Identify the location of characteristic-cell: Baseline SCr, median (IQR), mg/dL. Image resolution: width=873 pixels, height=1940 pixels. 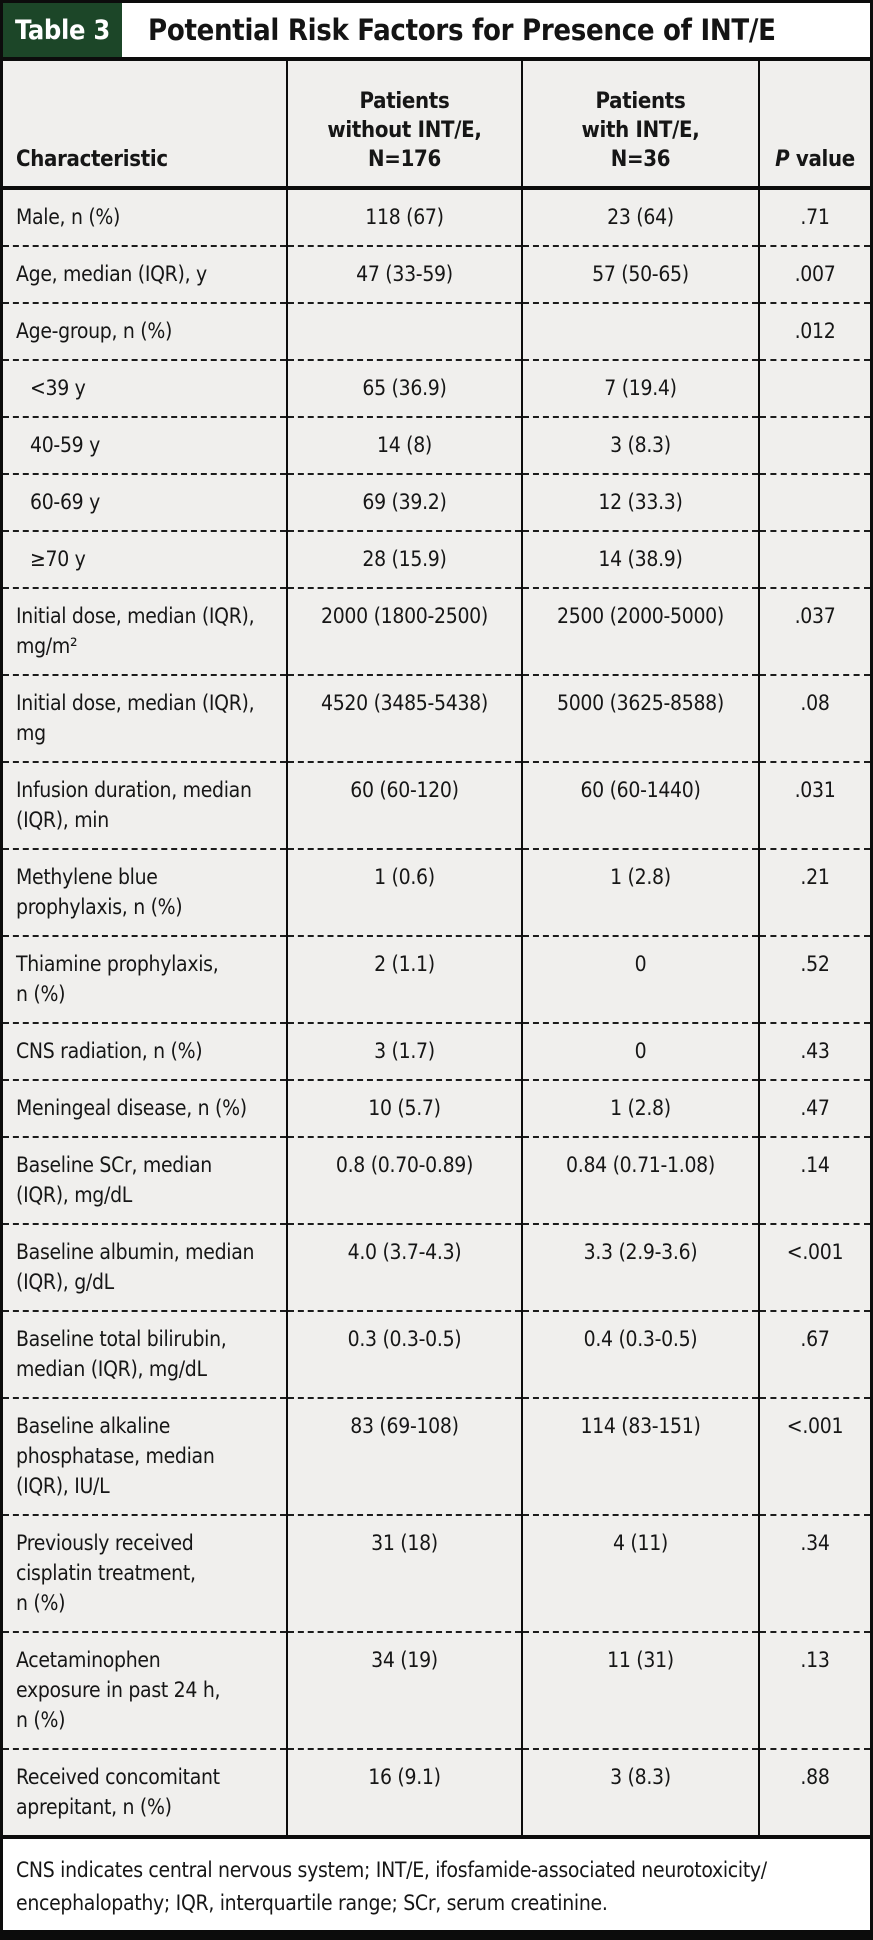
(145, 1180).